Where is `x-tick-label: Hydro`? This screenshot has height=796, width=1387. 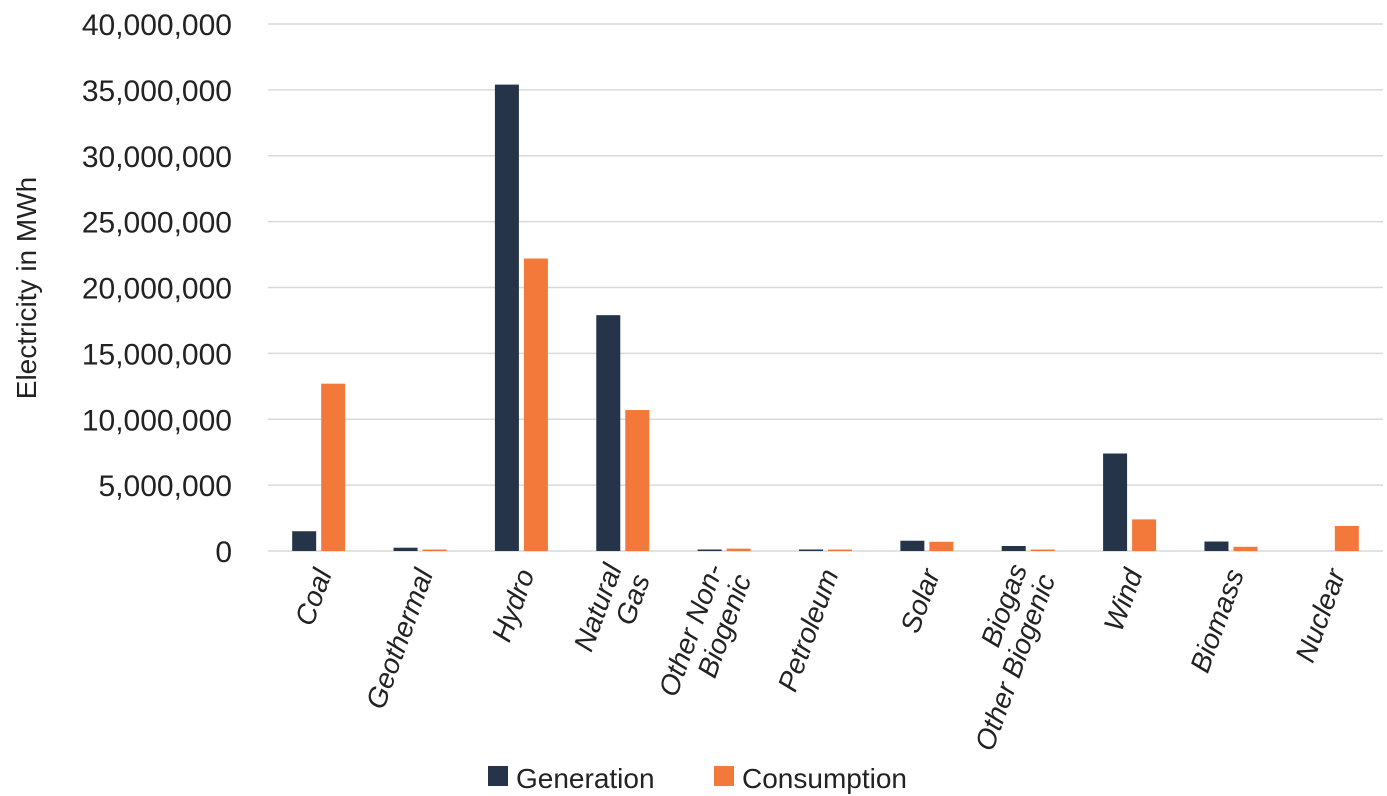
x-tick-label: Hydro is located at coordinates (513, 605).